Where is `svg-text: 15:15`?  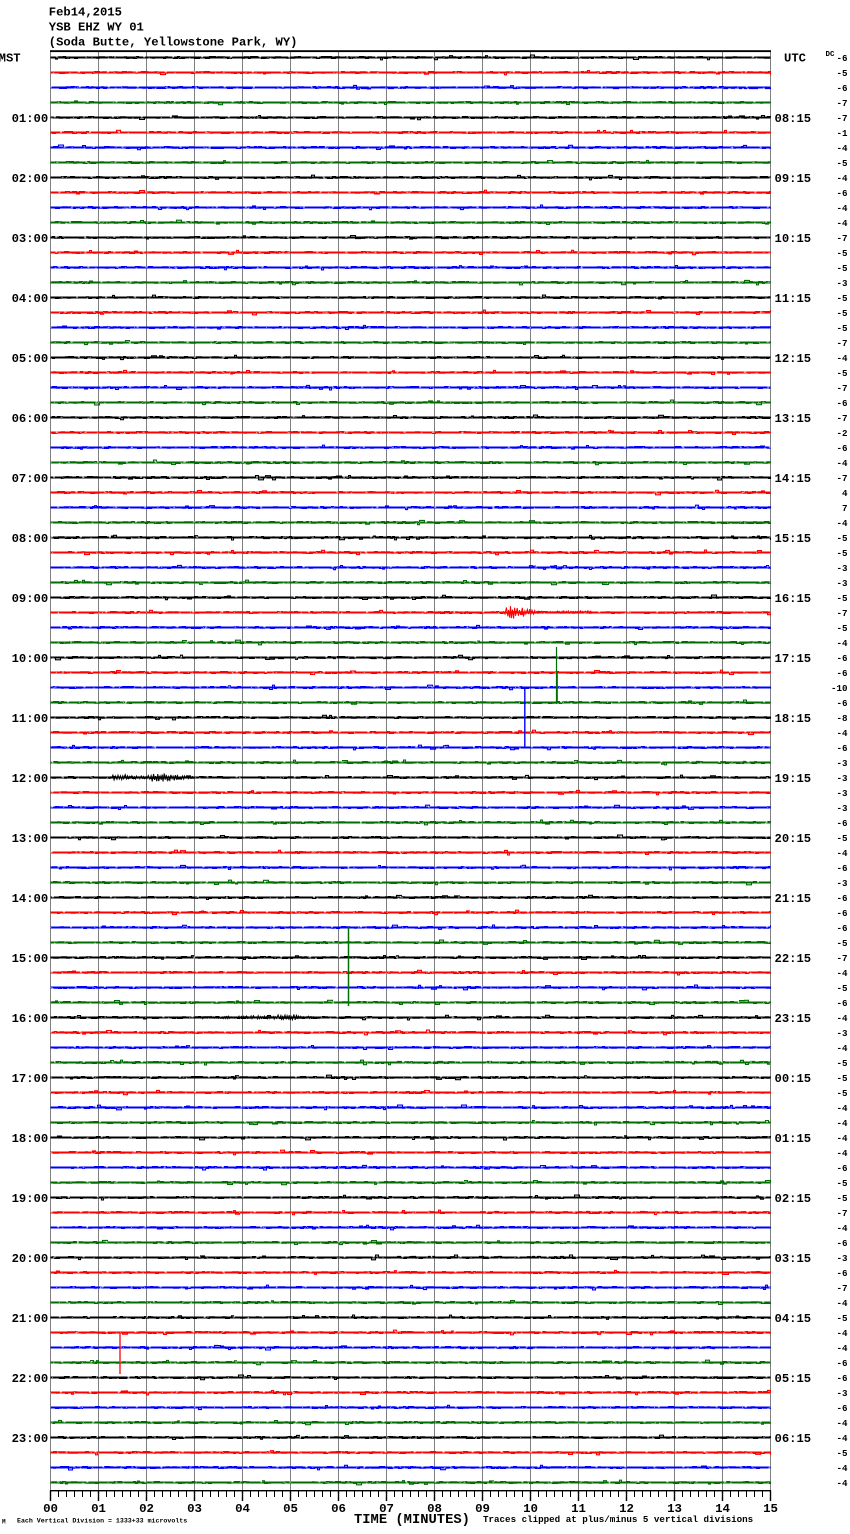
svg-text: 15:15 is located at coordinates (793, 539).